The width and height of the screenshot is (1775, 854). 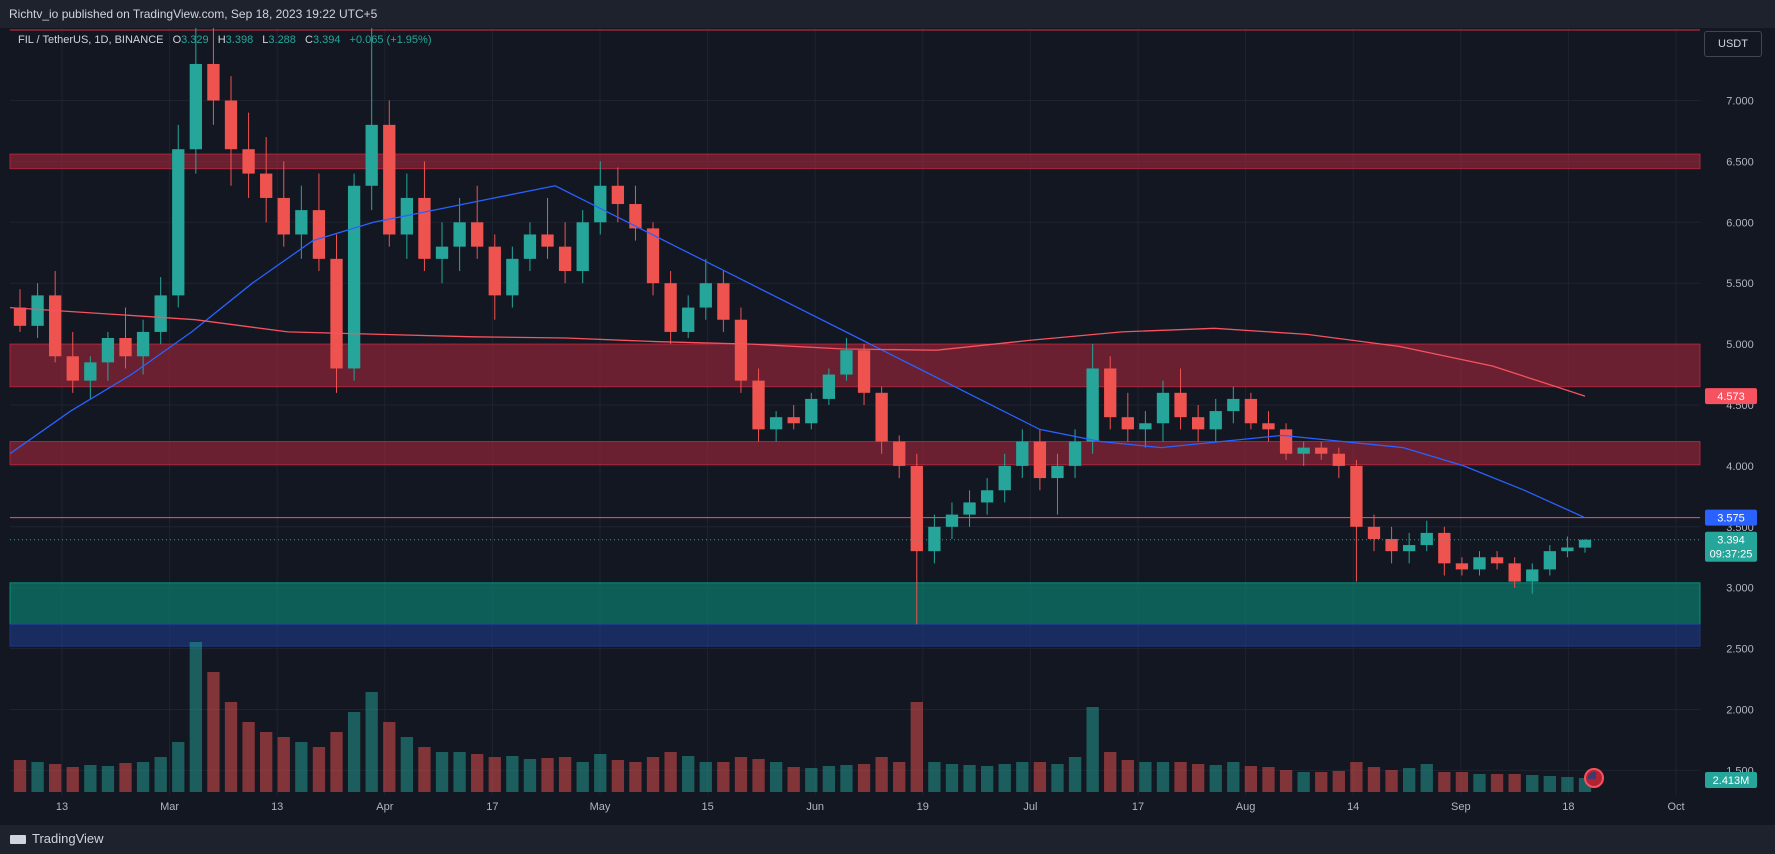 I want to click on x-tick-label: Jul, so click(x=1030, y=807).